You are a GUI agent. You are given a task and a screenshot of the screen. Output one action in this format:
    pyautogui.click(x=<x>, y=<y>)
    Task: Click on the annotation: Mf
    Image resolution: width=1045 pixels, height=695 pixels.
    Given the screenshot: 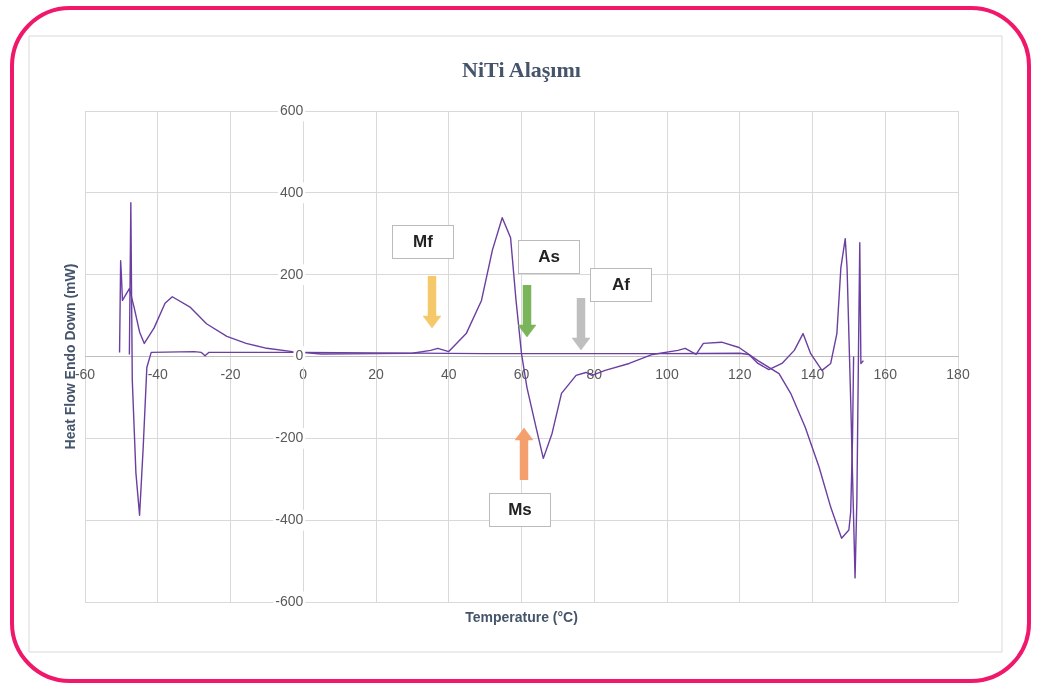 What is the action you would take?
    pyautogui.click(x=423, y=242)
    